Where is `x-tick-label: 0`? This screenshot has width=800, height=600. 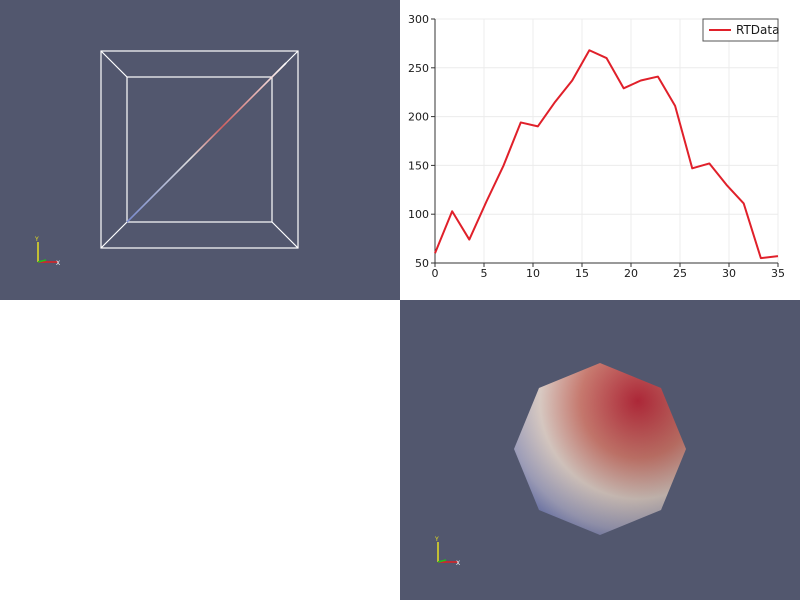 x-tick-label: 0 is located at coordinates (435, 273).